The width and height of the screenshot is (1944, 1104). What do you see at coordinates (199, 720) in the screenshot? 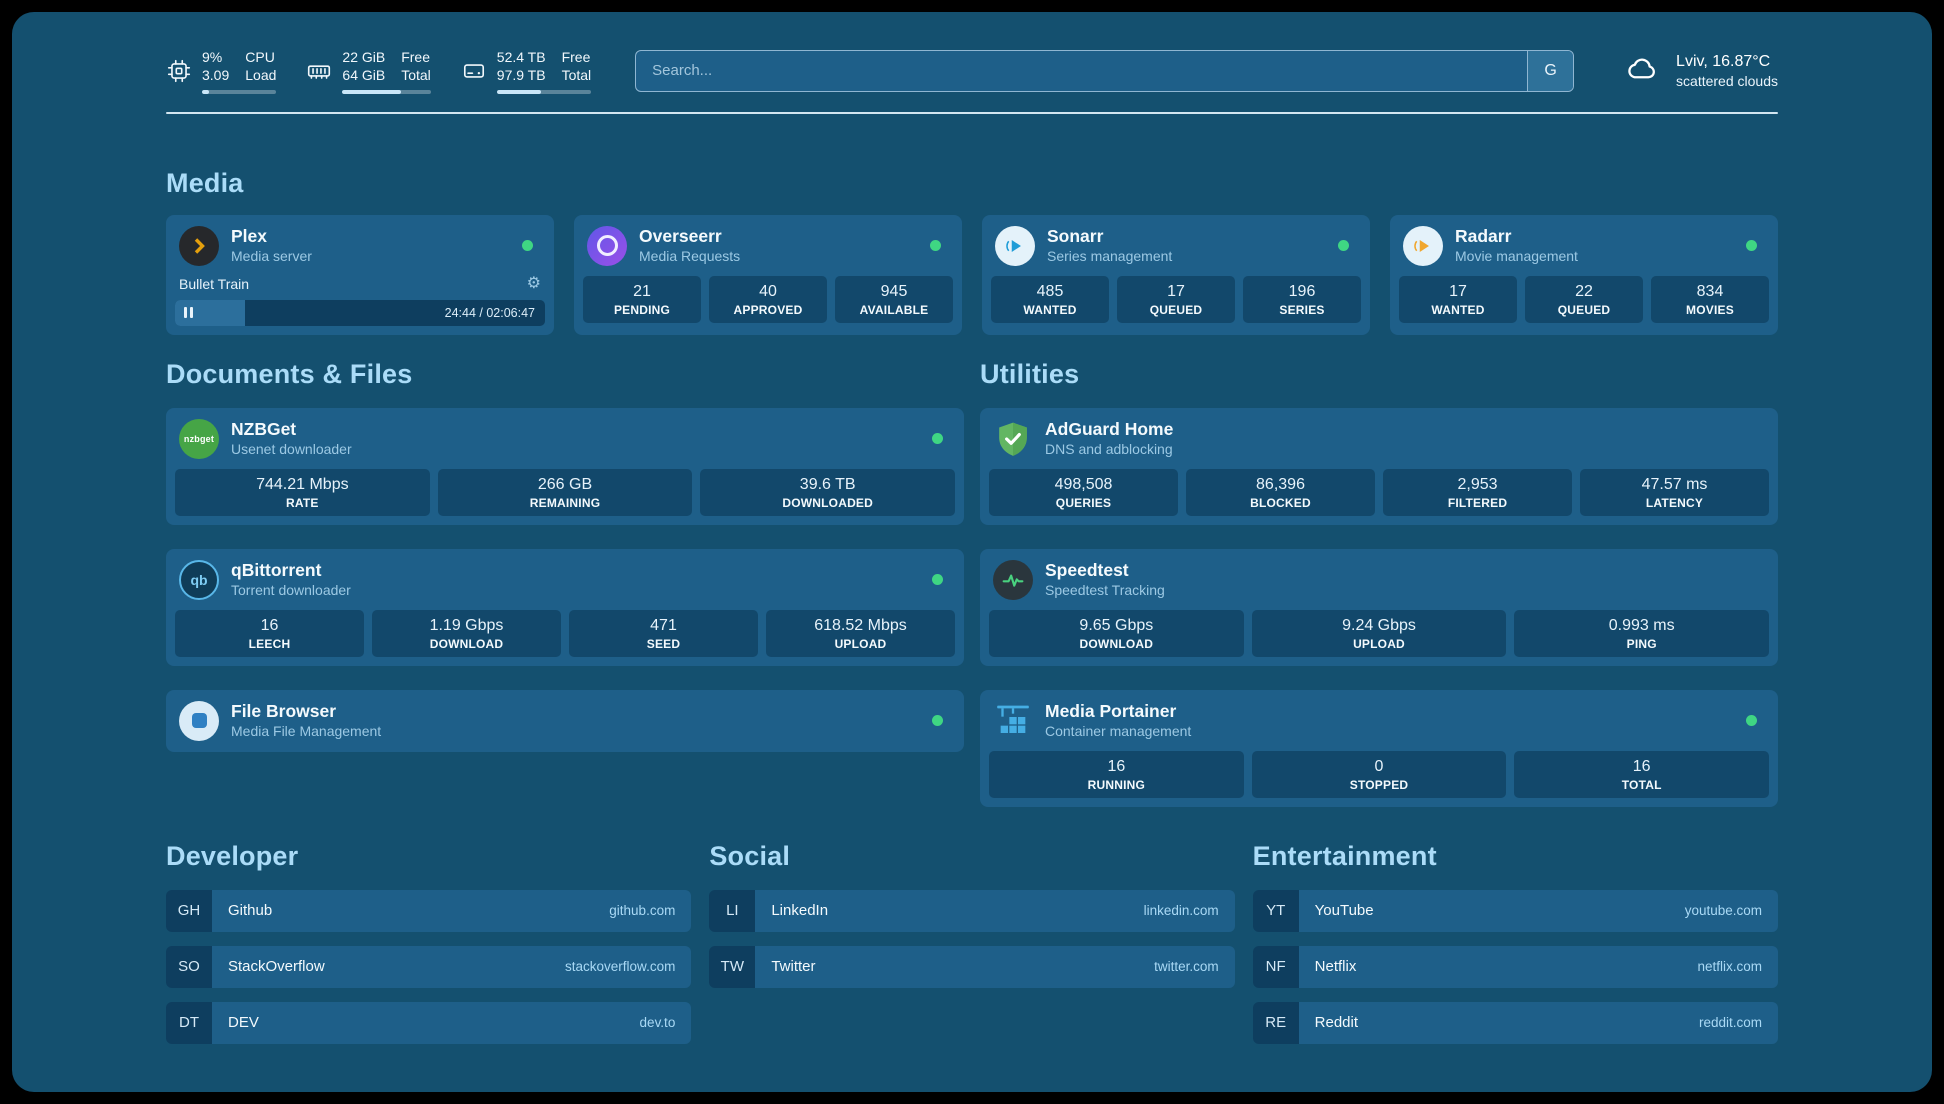
I see `filebrowser-icon` at bounding box center [199, 720].